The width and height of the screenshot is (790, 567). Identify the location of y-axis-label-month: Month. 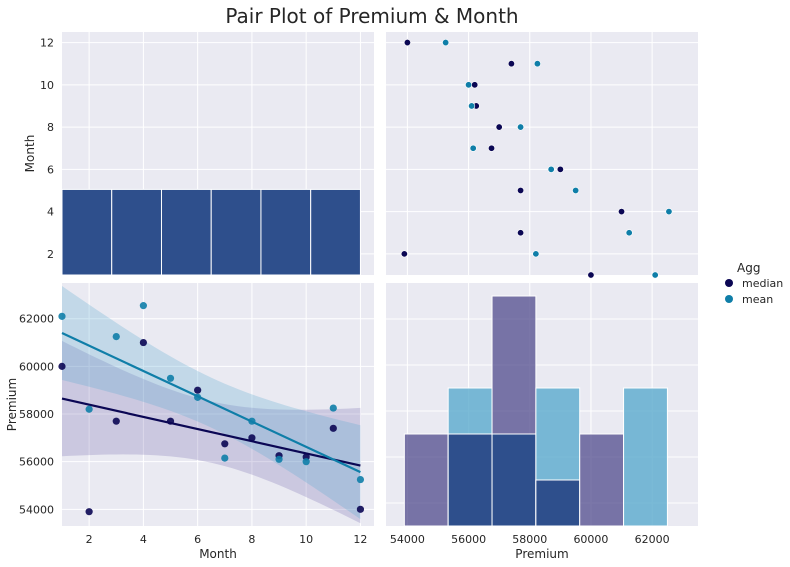
(30, 154).